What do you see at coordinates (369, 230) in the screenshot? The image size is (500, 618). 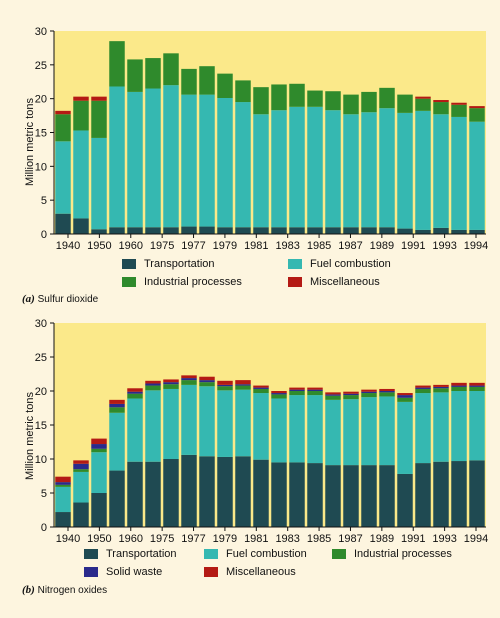 I see `bar-segment-transportation-1988` at bounding box center [369, 230].